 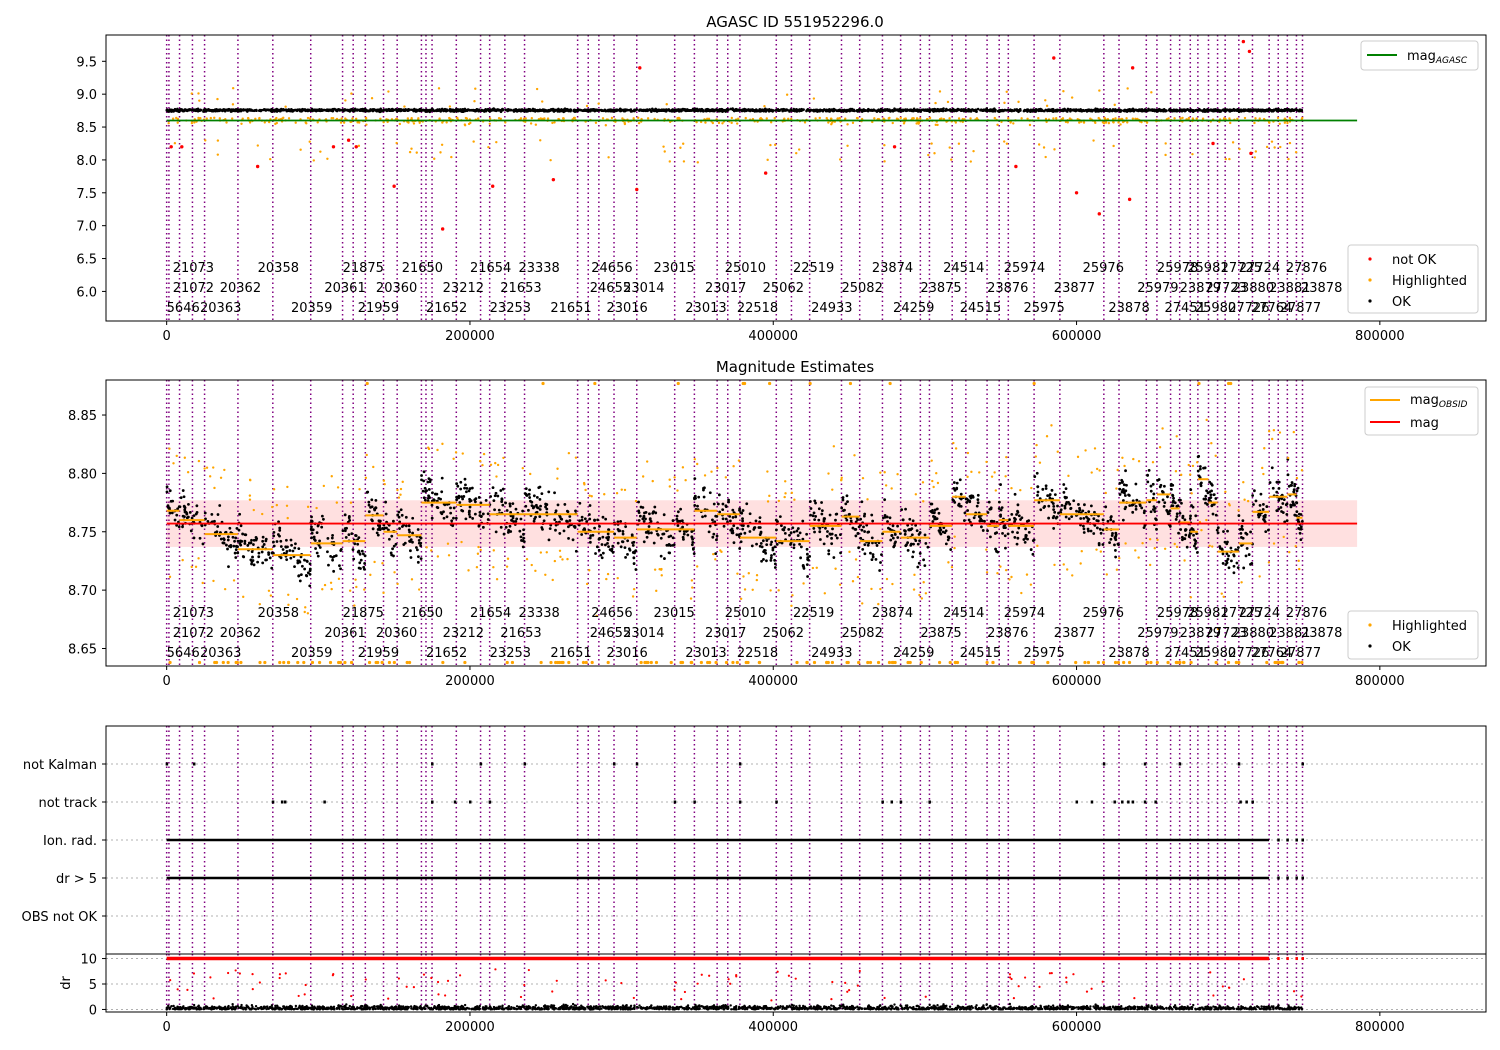 What do you see at coordinates (637, 189) in the screenshot?
I see `not-ok-point` at bounding box center [637, 189].